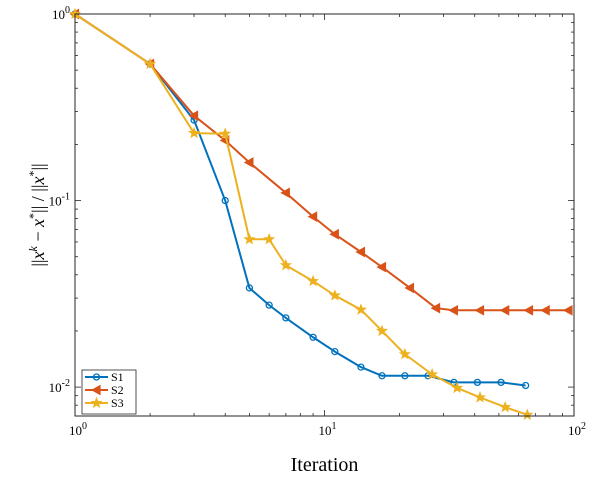 Image resolution: width=599 pixels, height=483 pixels. What do you see at coordinates (59, 200) in the screenshot?
I see `y-tick-label: 10⁻¹` at bounding box center [59, 200].